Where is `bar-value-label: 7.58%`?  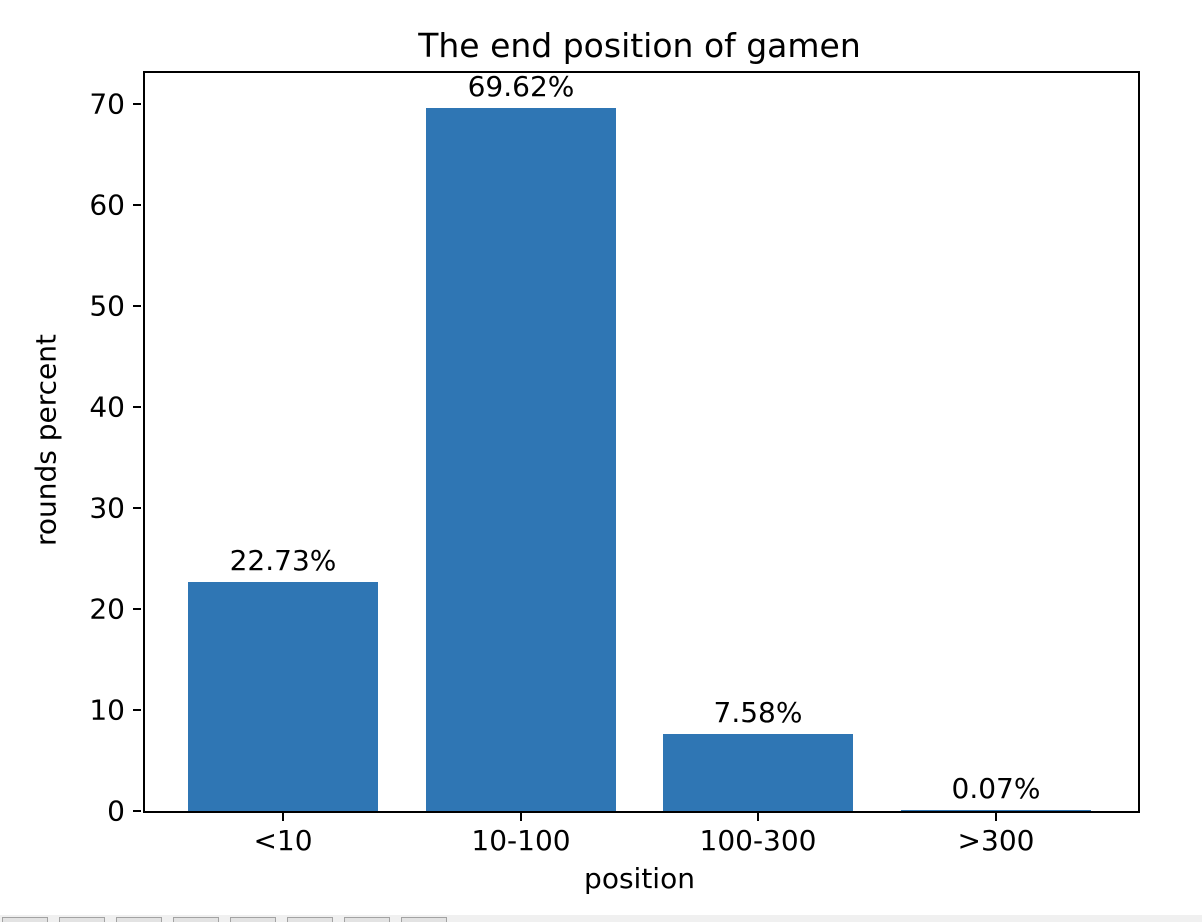
bar-value-label: 7.58% is located at coordinates (758, 712).